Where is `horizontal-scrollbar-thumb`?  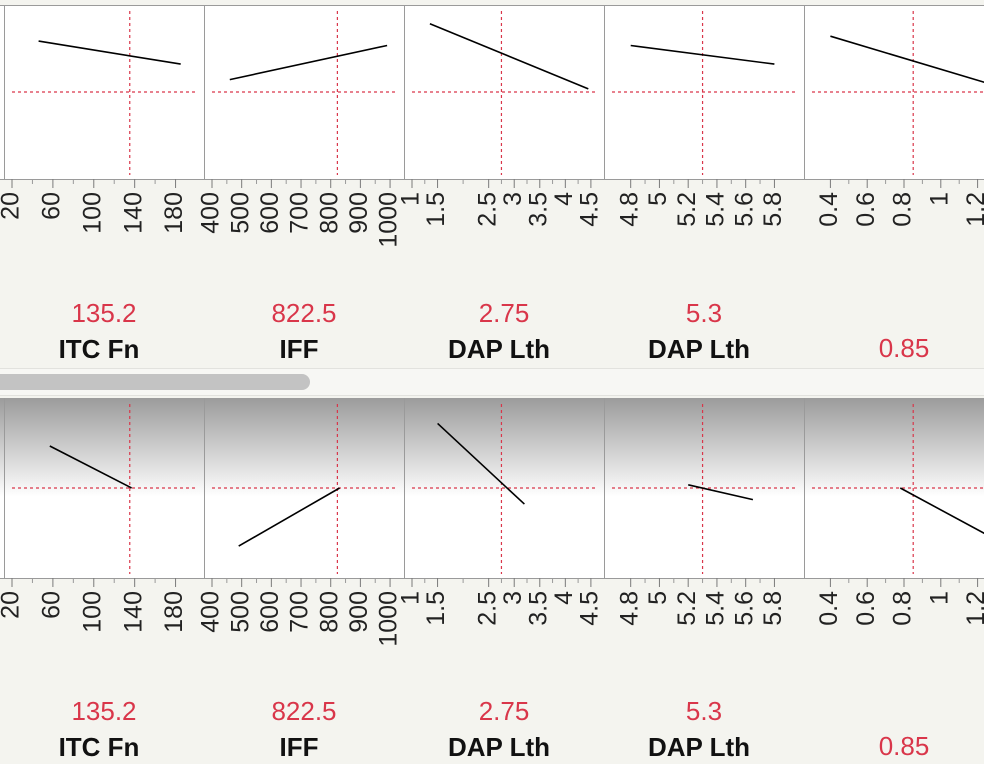
horizontal-scrollbar-thumb is located at coordinates (155, 382).